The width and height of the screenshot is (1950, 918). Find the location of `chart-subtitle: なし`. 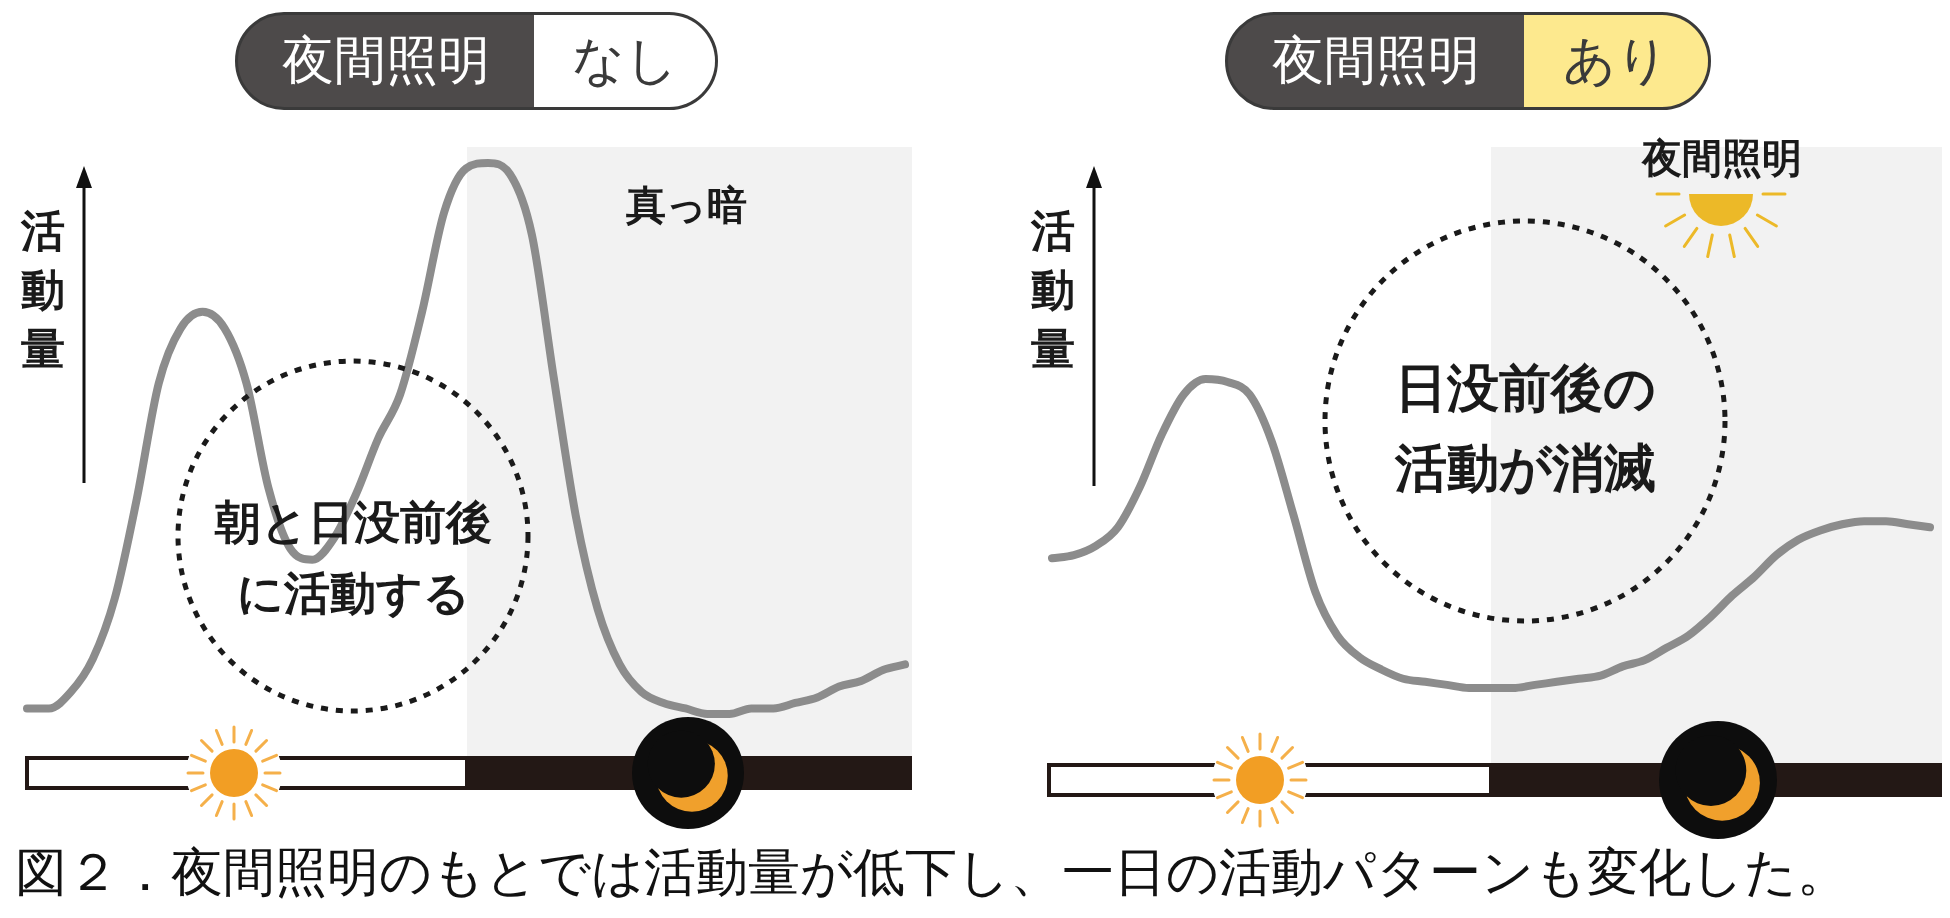

chart-subtitle: なし is located at coordinates (624, 60).